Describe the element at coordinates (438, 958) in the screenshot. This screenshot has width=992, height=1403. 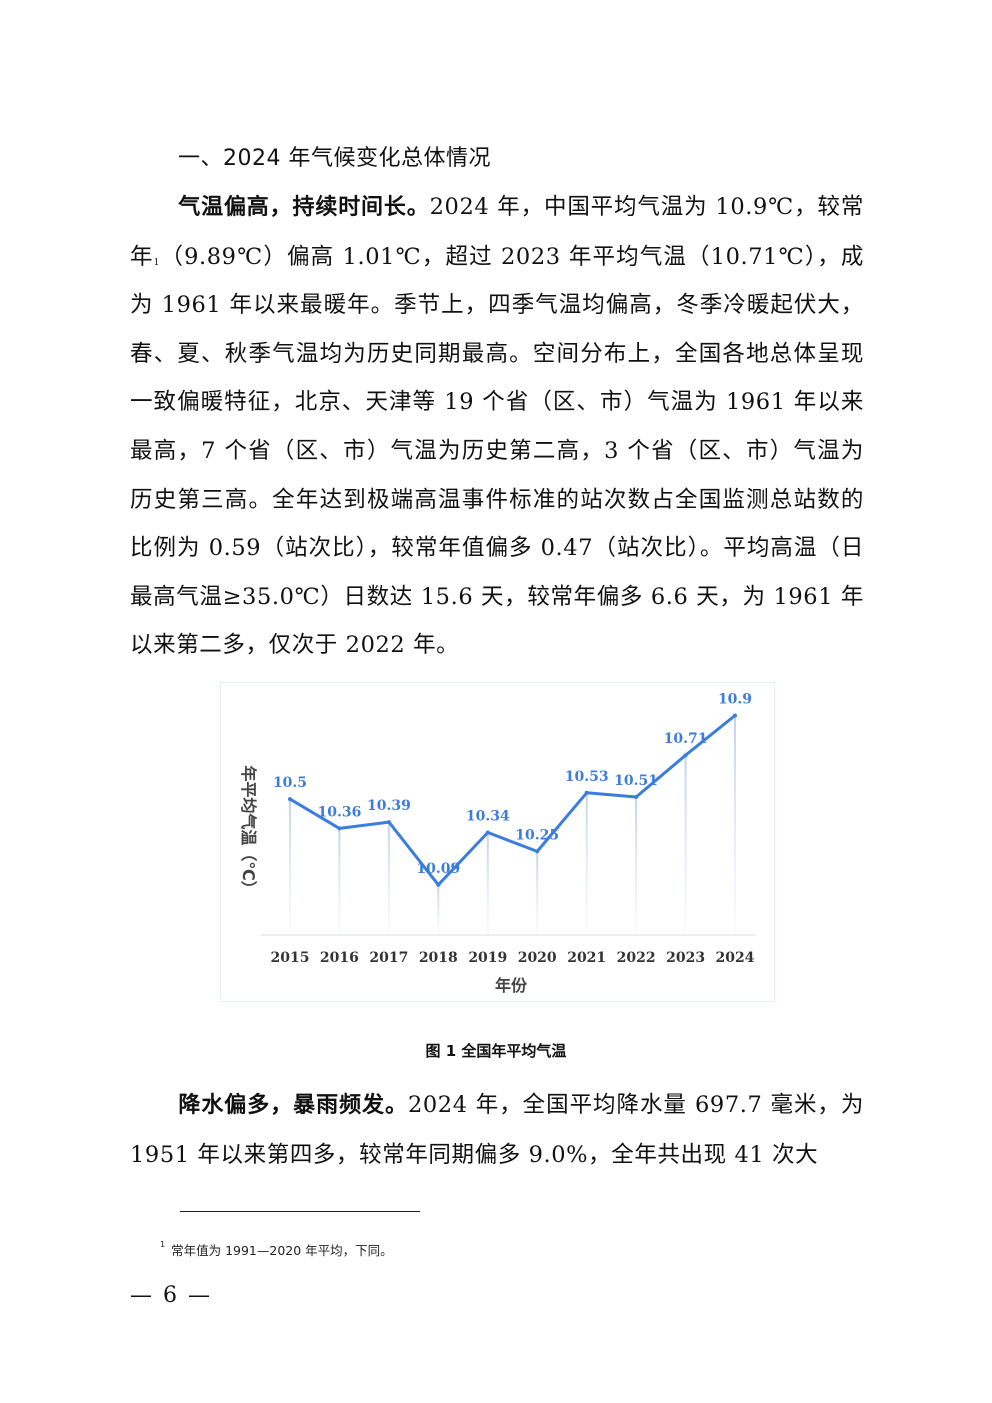
I see `x-tick-label: 2018` at that location.